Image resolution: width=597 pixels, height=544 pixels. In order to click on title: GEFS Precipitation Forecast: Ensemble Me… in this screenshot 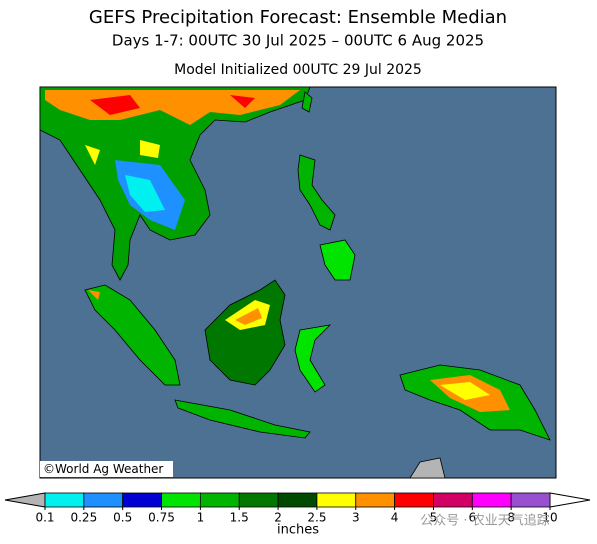, I will do `click(298, 17)`.